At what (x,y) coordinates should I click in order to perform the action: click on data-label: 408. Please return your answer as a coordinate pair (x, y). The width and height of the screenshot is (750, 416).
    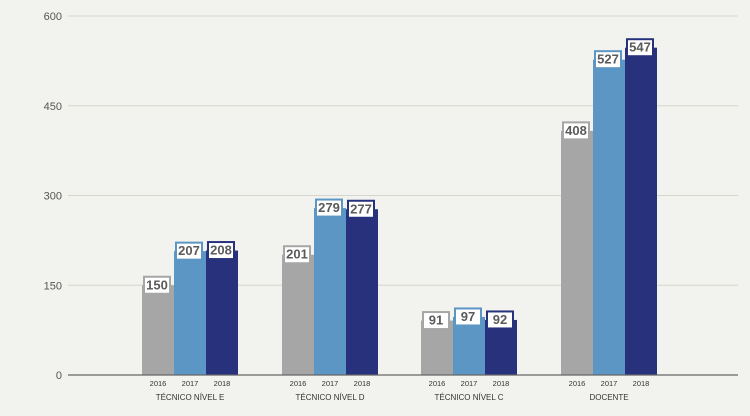
    Looking at the image, I should click on (576, 130).